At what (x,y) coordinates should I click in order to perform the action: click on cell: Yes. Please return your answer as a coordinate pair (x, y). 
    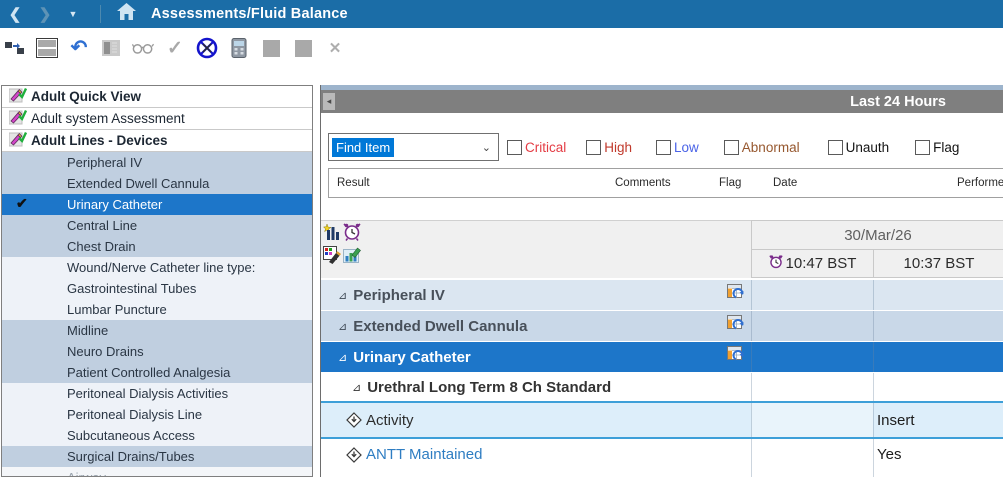
    Looking at the image, I should click on (938, 454).